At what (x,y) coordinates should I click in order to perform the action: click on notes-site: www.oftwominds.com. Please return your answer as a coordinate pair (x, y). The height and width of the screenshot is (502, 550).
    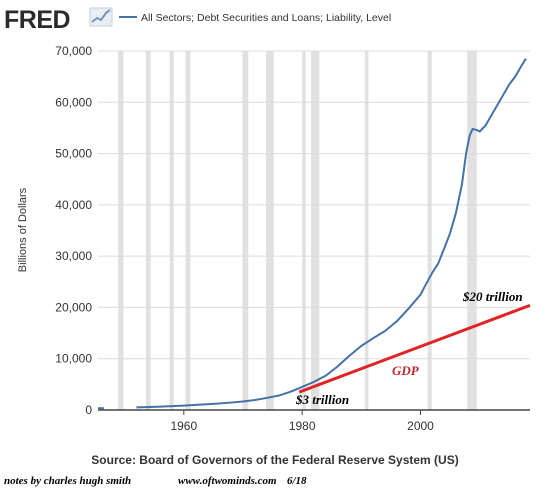
    Looking at the image, I should click on (227, 481).